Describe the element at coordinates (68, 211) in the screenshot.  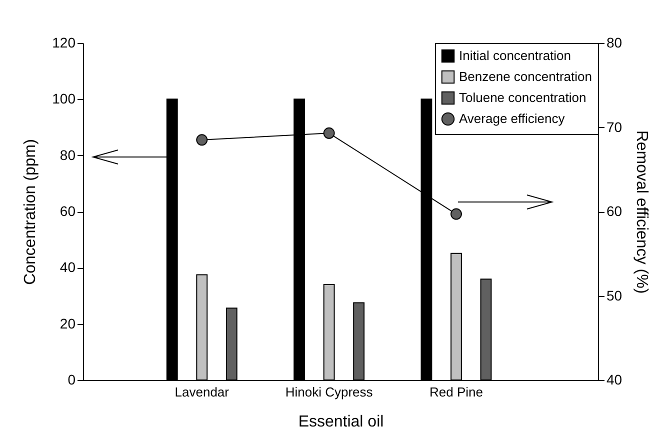
I see `y-tick-label: 60` at that location.